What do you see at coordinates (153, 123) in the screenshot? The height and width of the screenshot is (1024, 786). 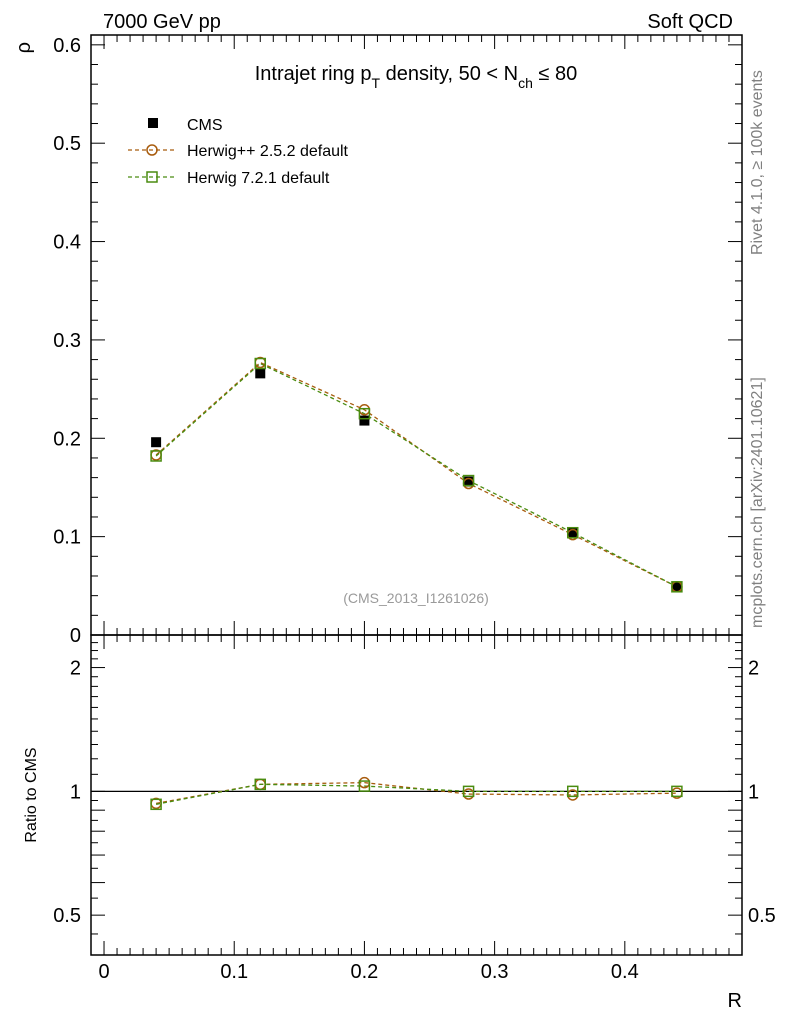 I see `legend-marker-cms` at bounding box center [153, 123].